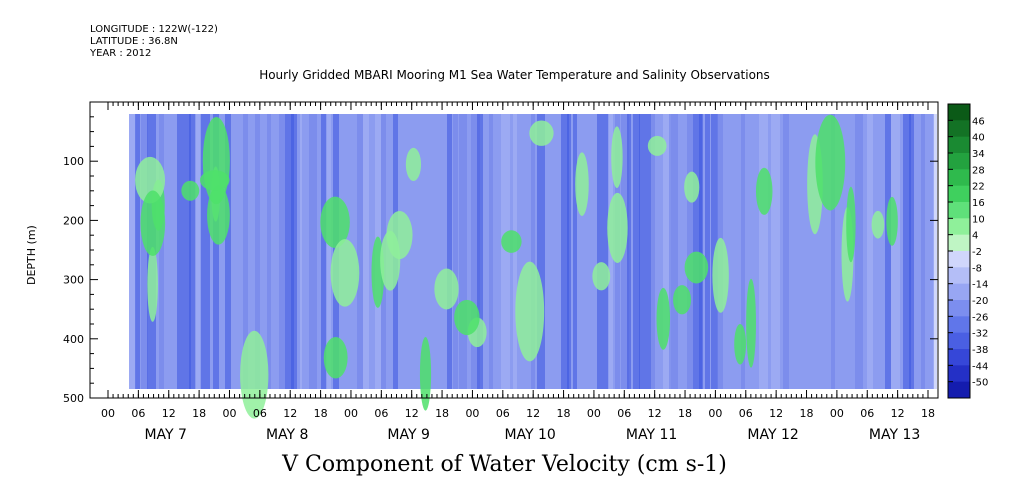  What do you see at coordinates (978, 219) in the screenshot?
I see `colorbar-label: 10` at bounding box center [978, 219].